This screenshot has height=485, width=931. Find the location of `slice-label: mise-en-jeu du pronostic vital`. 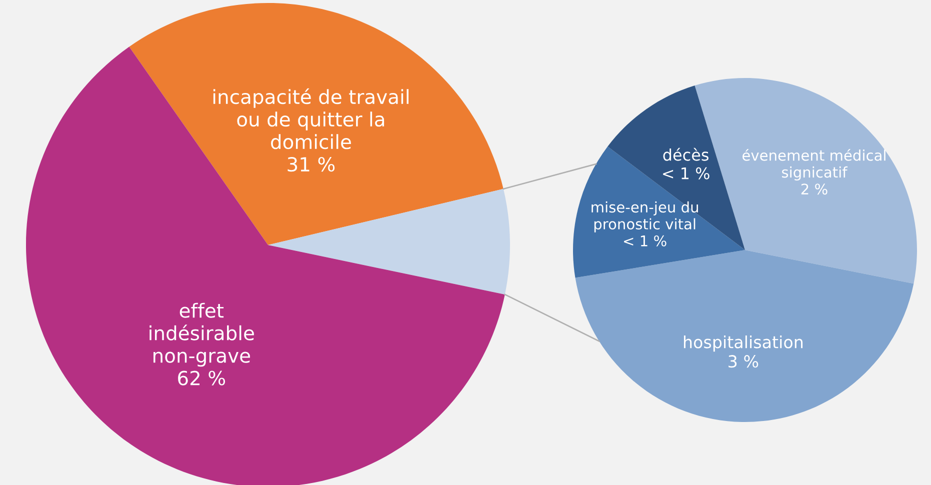

slice-label: mise-en-jeu du pronostic vital is located at coordinates (645, 216).